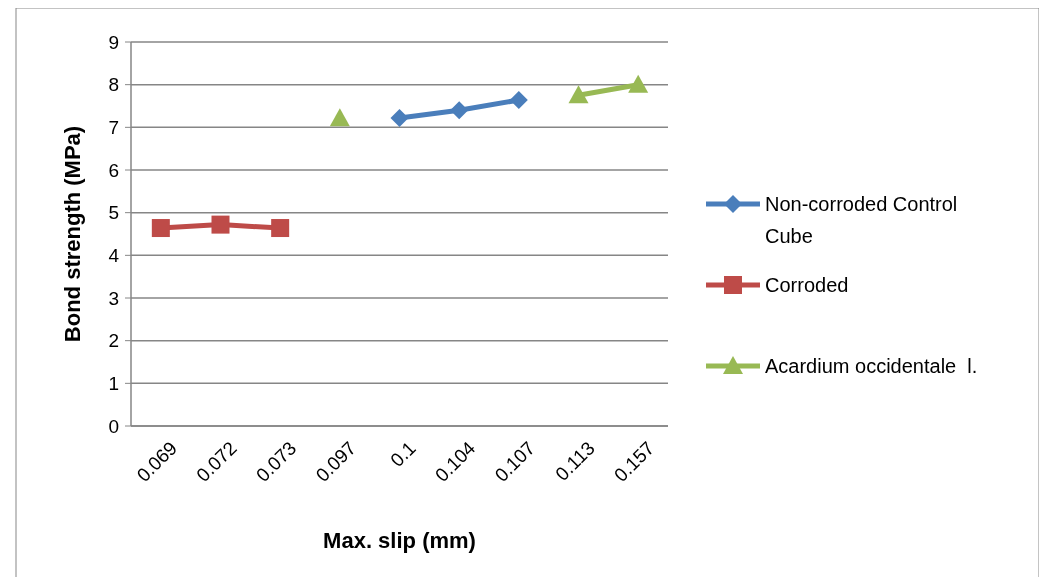 The width and height of the screenshot is (1039, 577). I want to click on y-tick-label: 5, so click(113, 213).